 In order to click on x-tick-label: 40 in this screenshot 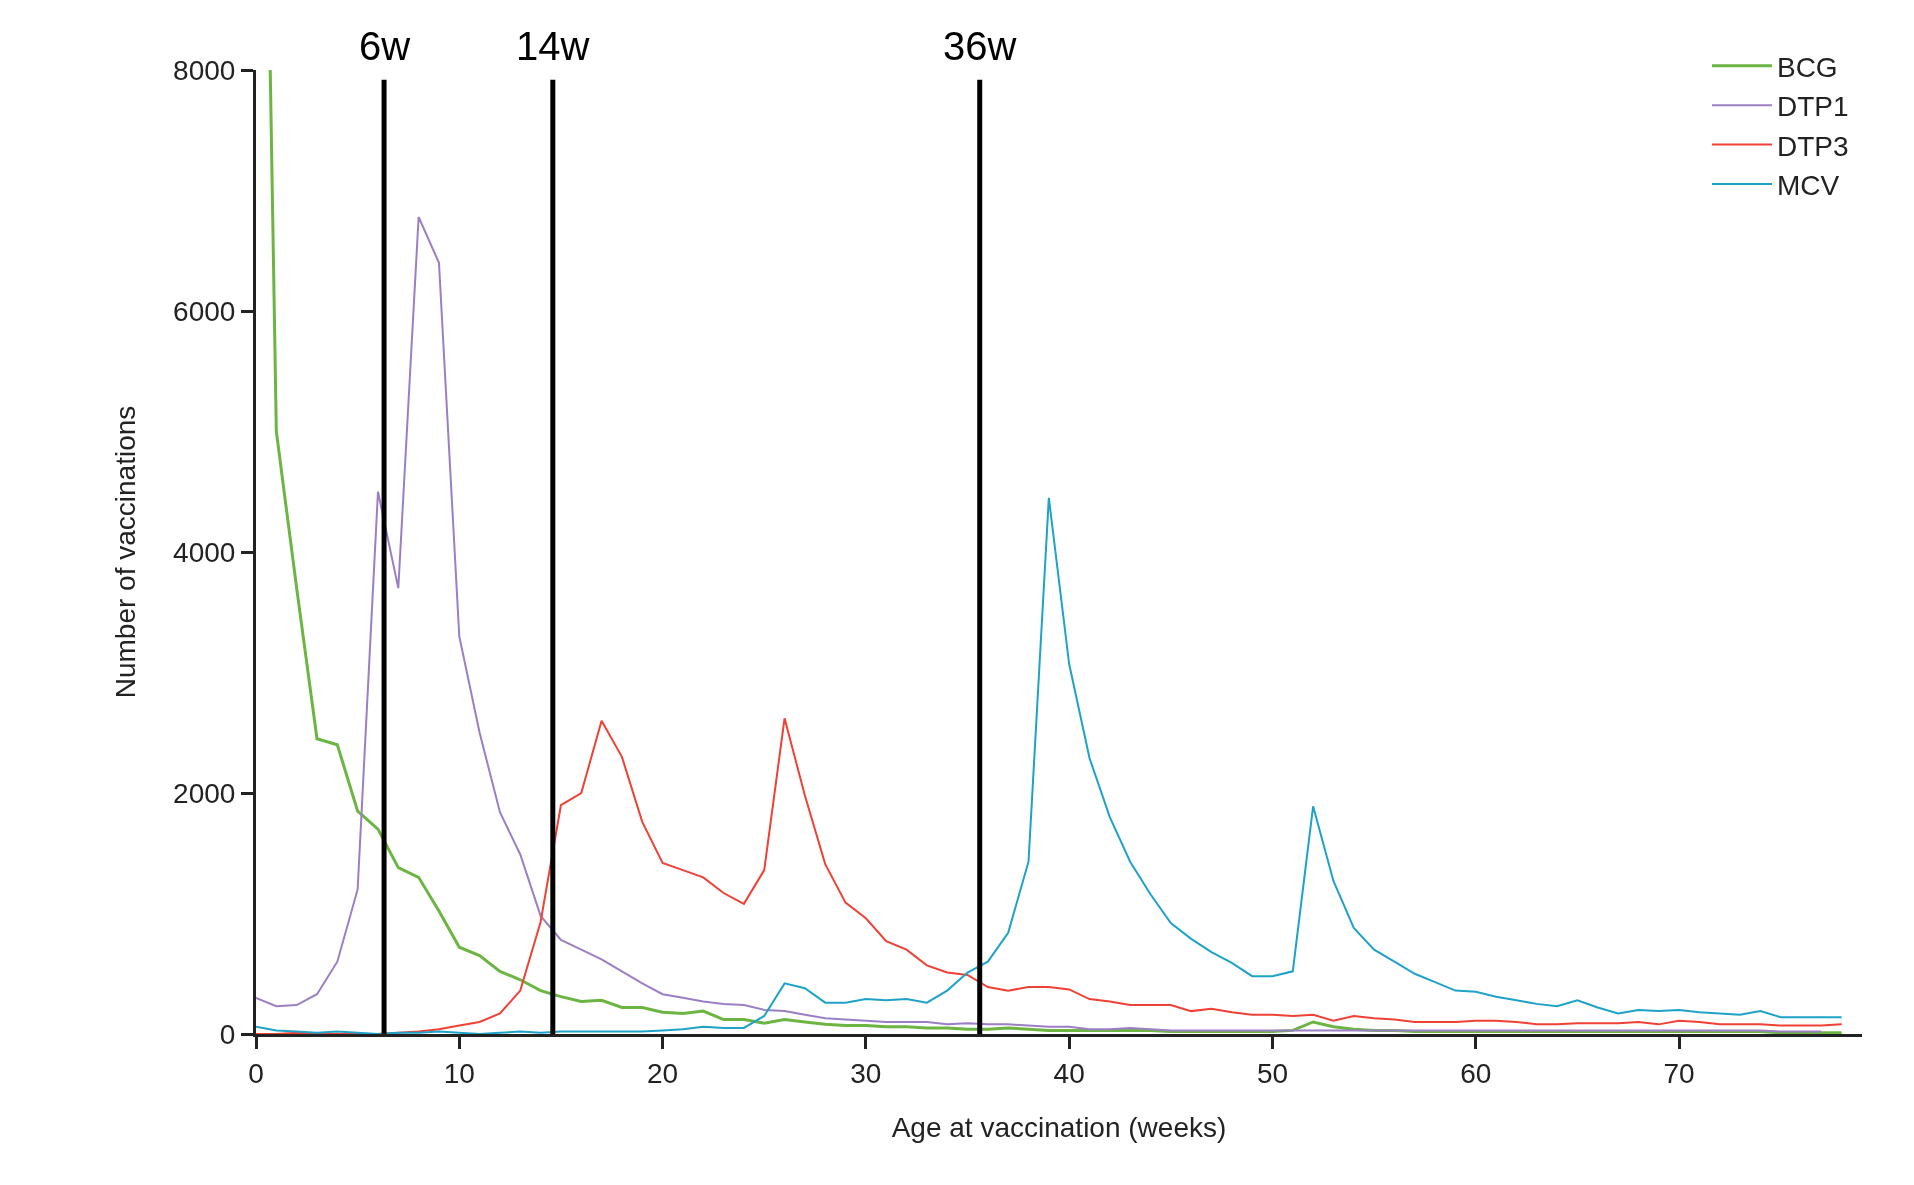, I will do `click(1069, 1073)`.